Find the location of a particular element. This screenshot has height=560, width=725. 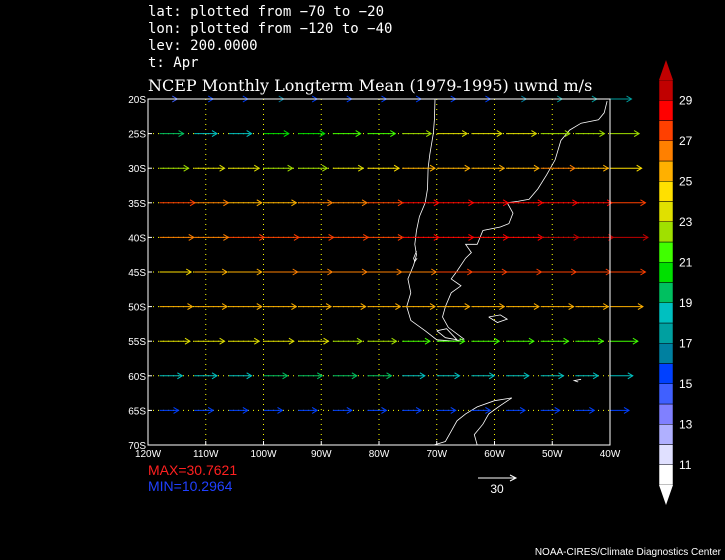

colorbar: 11 13 15 17 19 21 23 25 27 29 is located at coordinates (675, 282).